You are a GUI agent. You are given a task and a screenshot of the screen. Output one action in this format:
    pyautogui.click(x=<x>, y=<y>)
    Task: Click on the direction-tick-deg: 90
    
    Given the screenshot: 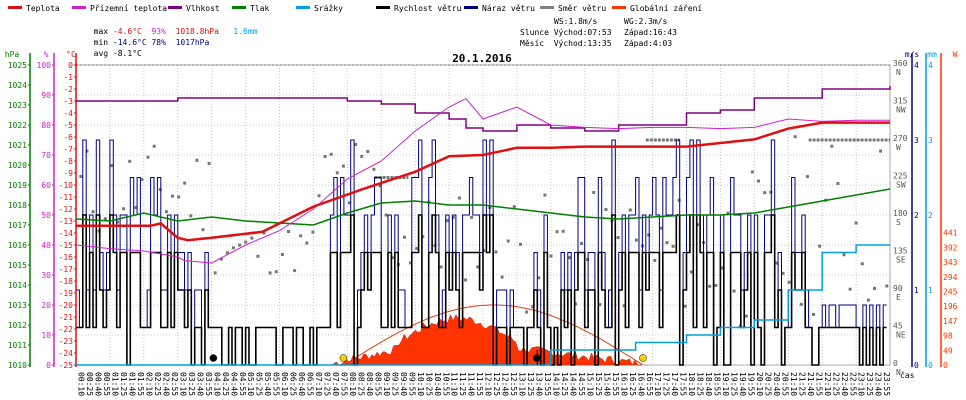 What is the action you would take?
    pyautogui.click(x=898, y=288)
    